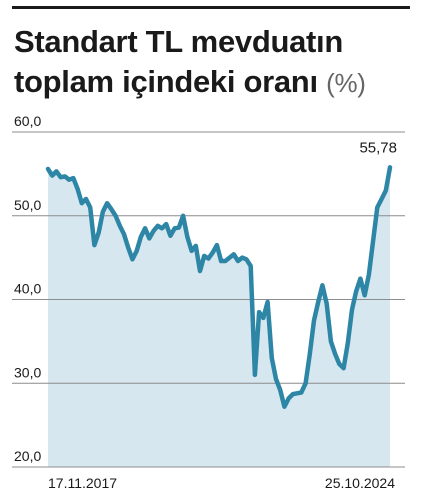  Describe the element at coordinates (27, 456) in the screenshot. I see `y-tick-label-20: 20,0` at that location.